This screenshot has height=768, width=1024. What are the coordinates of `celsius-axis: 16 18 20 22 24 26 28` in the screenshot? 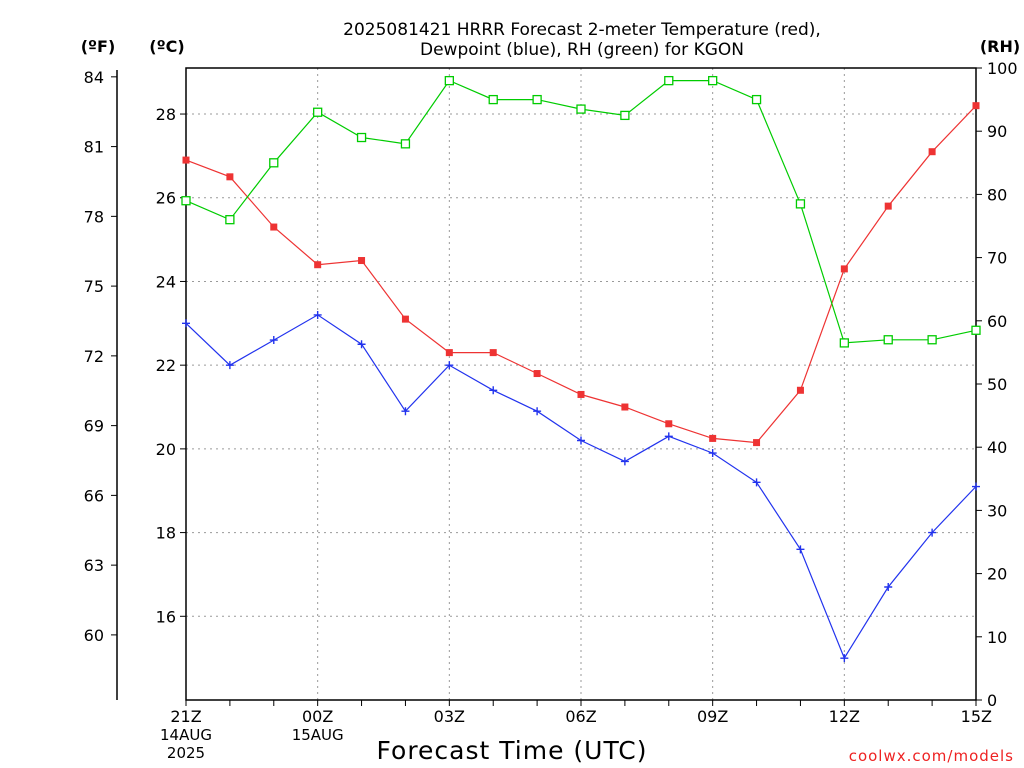 It's located at (171, 365).